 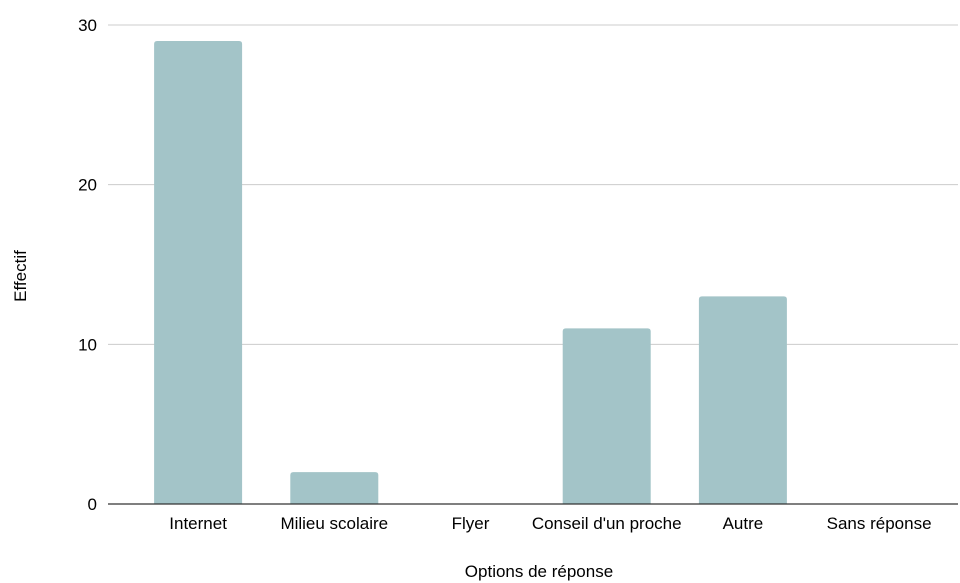 I want to click on x-category-label: Autre, so click(x=743, y=523).